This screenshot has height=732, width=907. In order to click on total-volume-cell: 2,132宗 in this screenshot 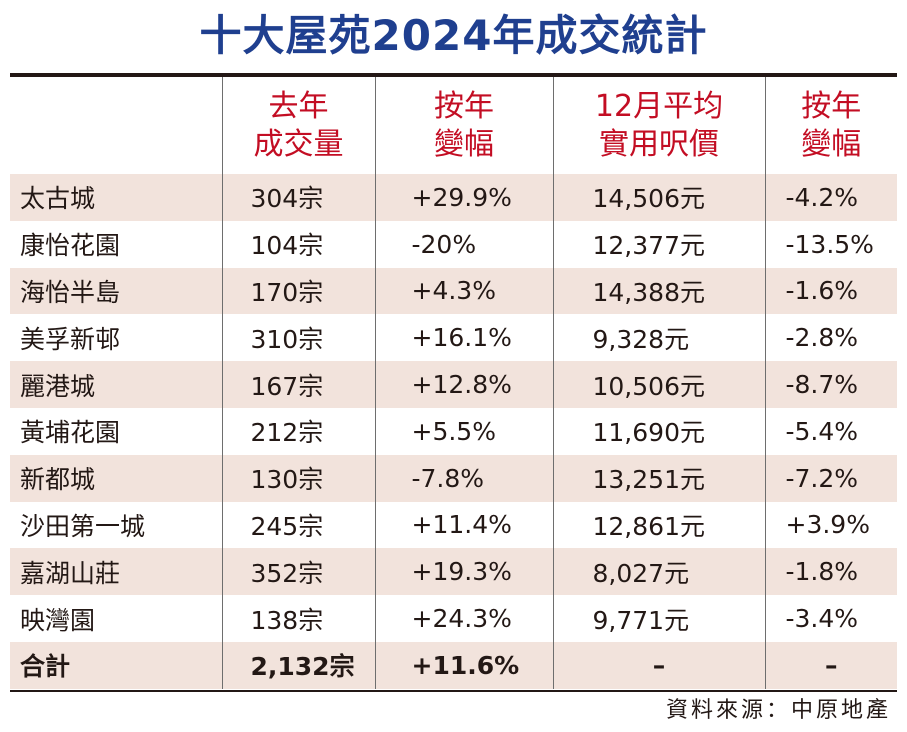, I will do `click(298, 665)`.